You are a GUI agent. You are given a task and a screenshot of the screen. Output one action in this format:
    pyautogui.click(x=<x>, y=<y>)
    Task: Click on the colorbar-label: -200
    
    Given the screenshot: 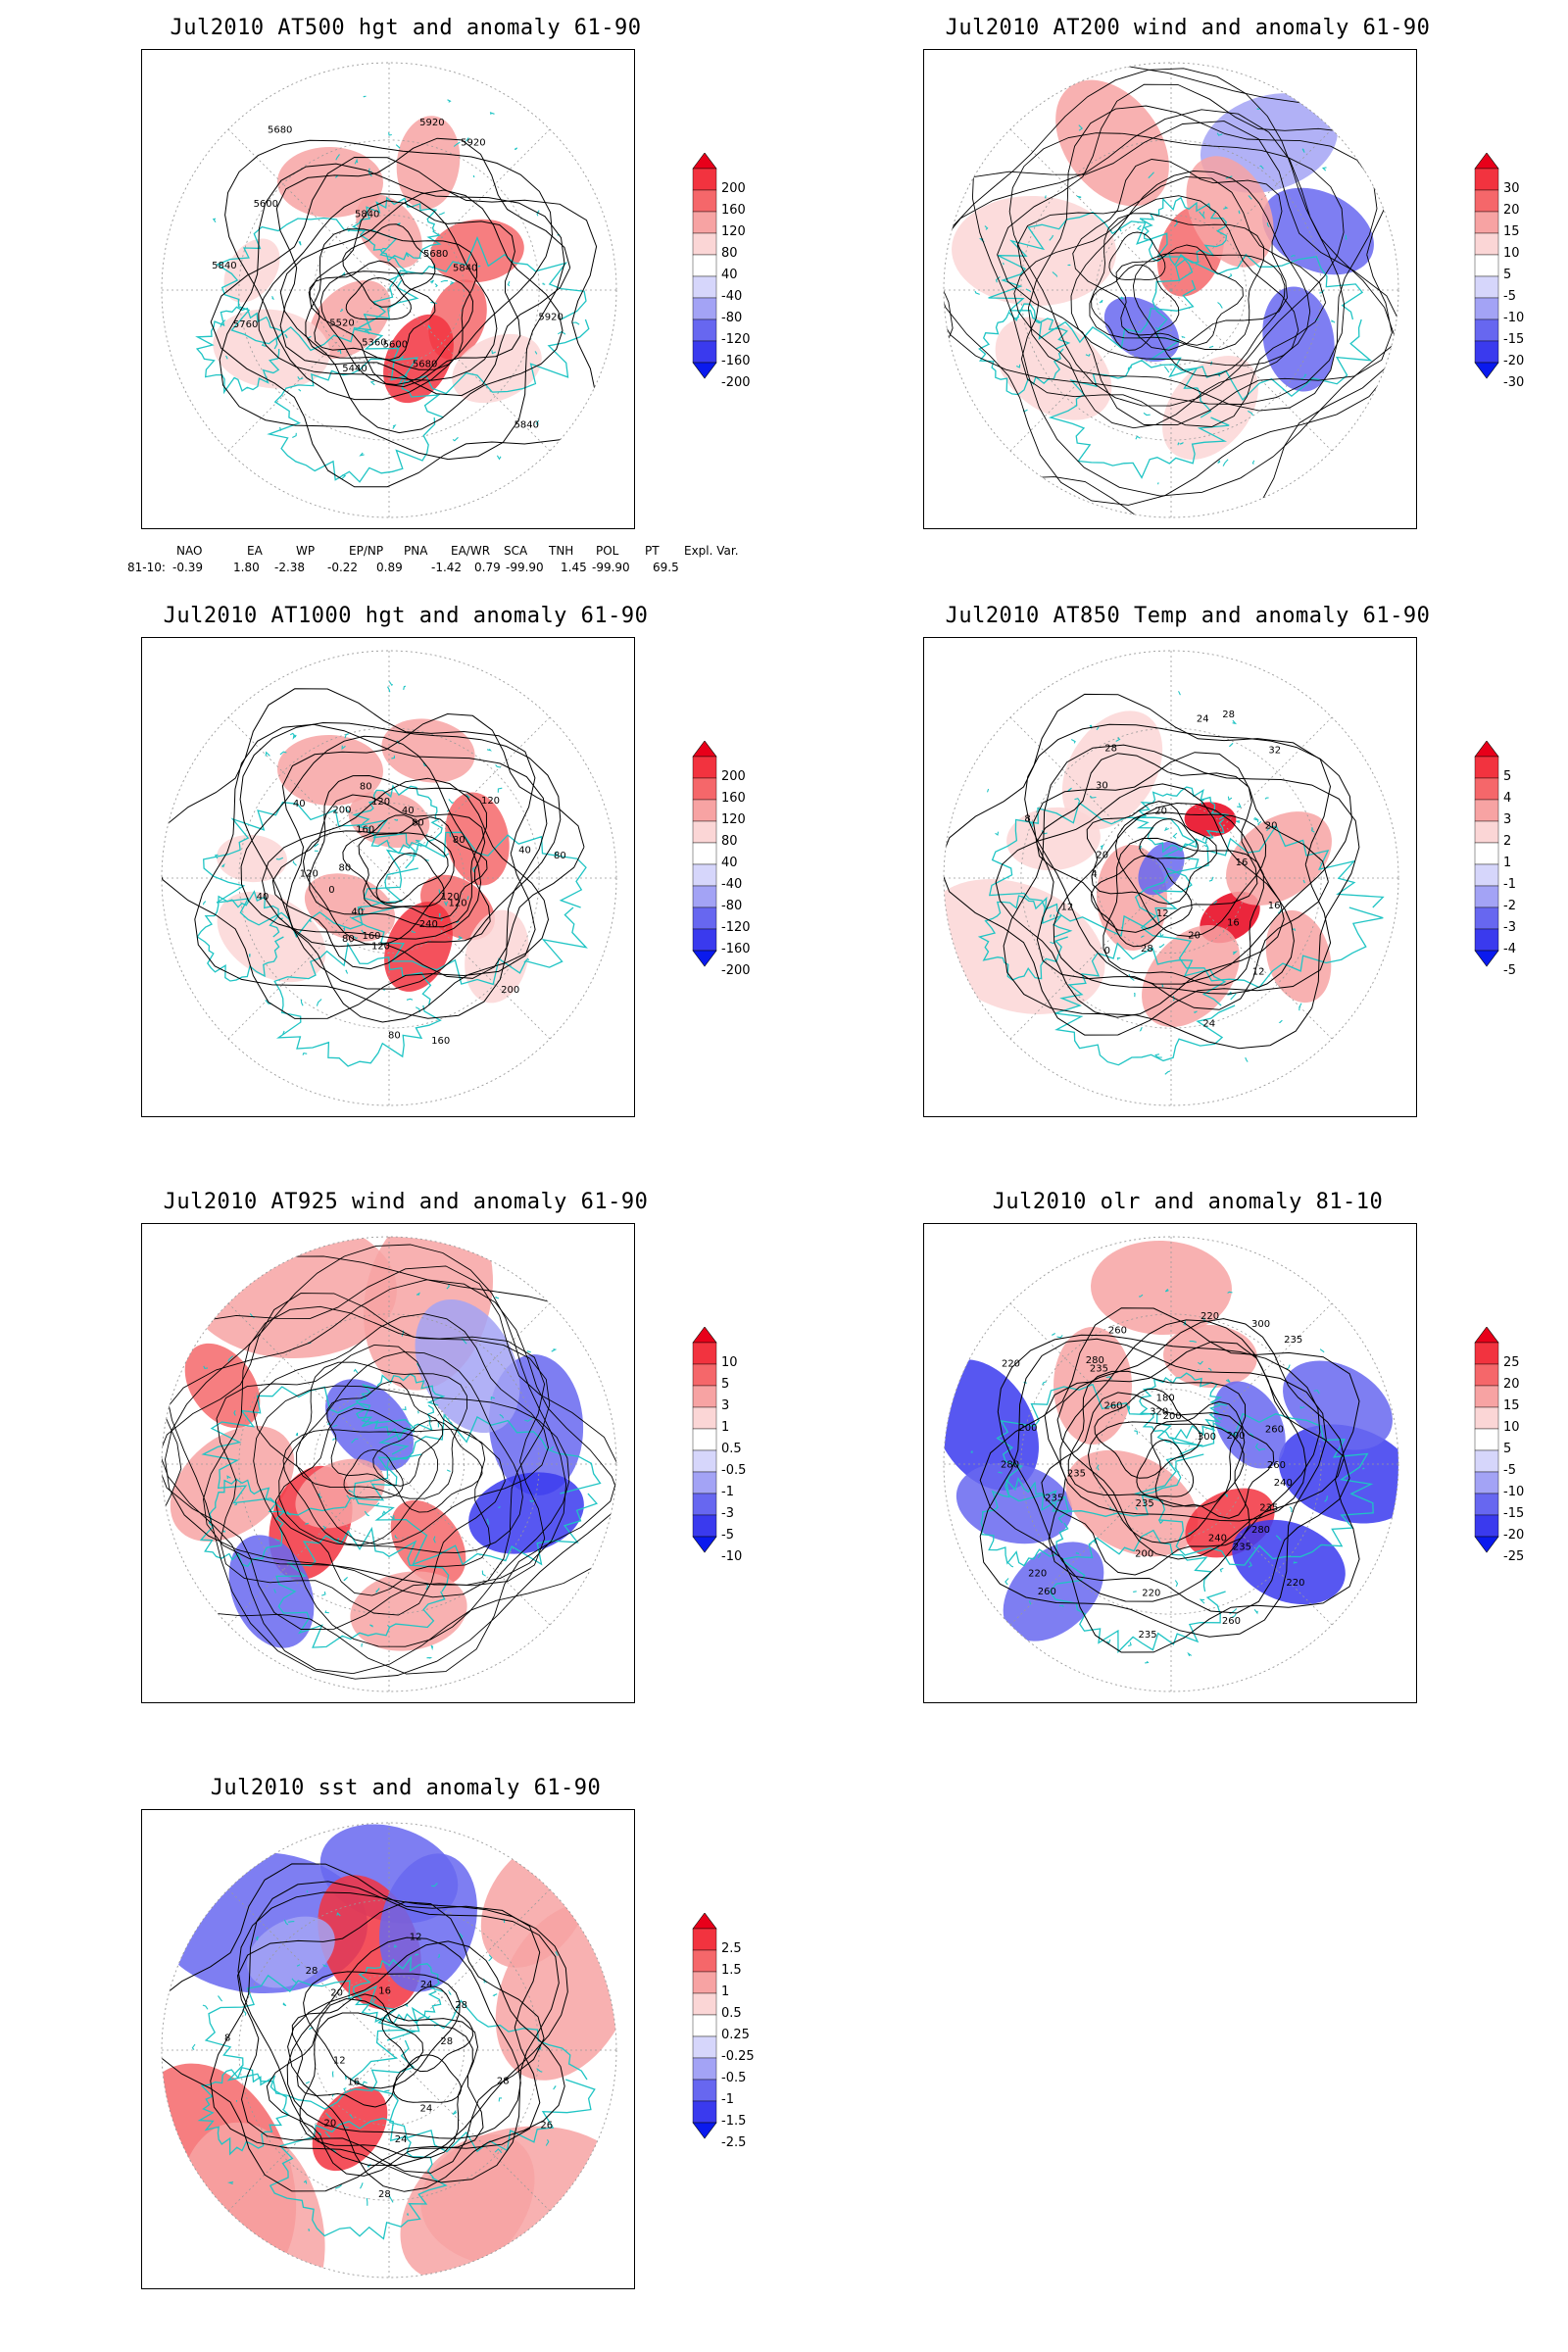 What is the action you would take?
    pyautogui.click(x=736, y=970)
    